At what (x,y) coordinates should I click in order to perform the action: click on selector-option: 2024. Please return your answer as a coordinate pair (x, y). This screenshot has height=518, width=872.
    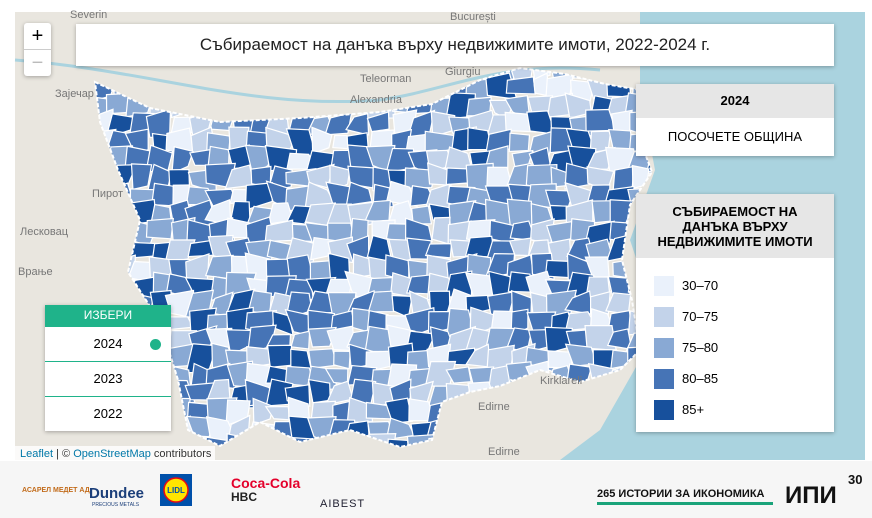
    Looking at the image, I should click on (108, 343).